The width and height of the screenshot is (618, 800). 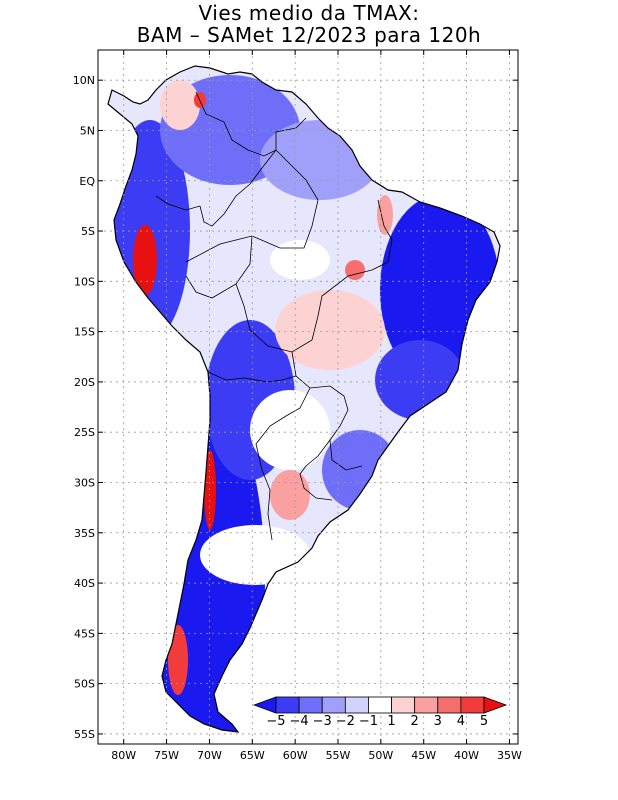 What do you see at coordinates (84, 533) in the screenshot?
I see `lat-tick-label: 35S` at bounding box center [84, 533].